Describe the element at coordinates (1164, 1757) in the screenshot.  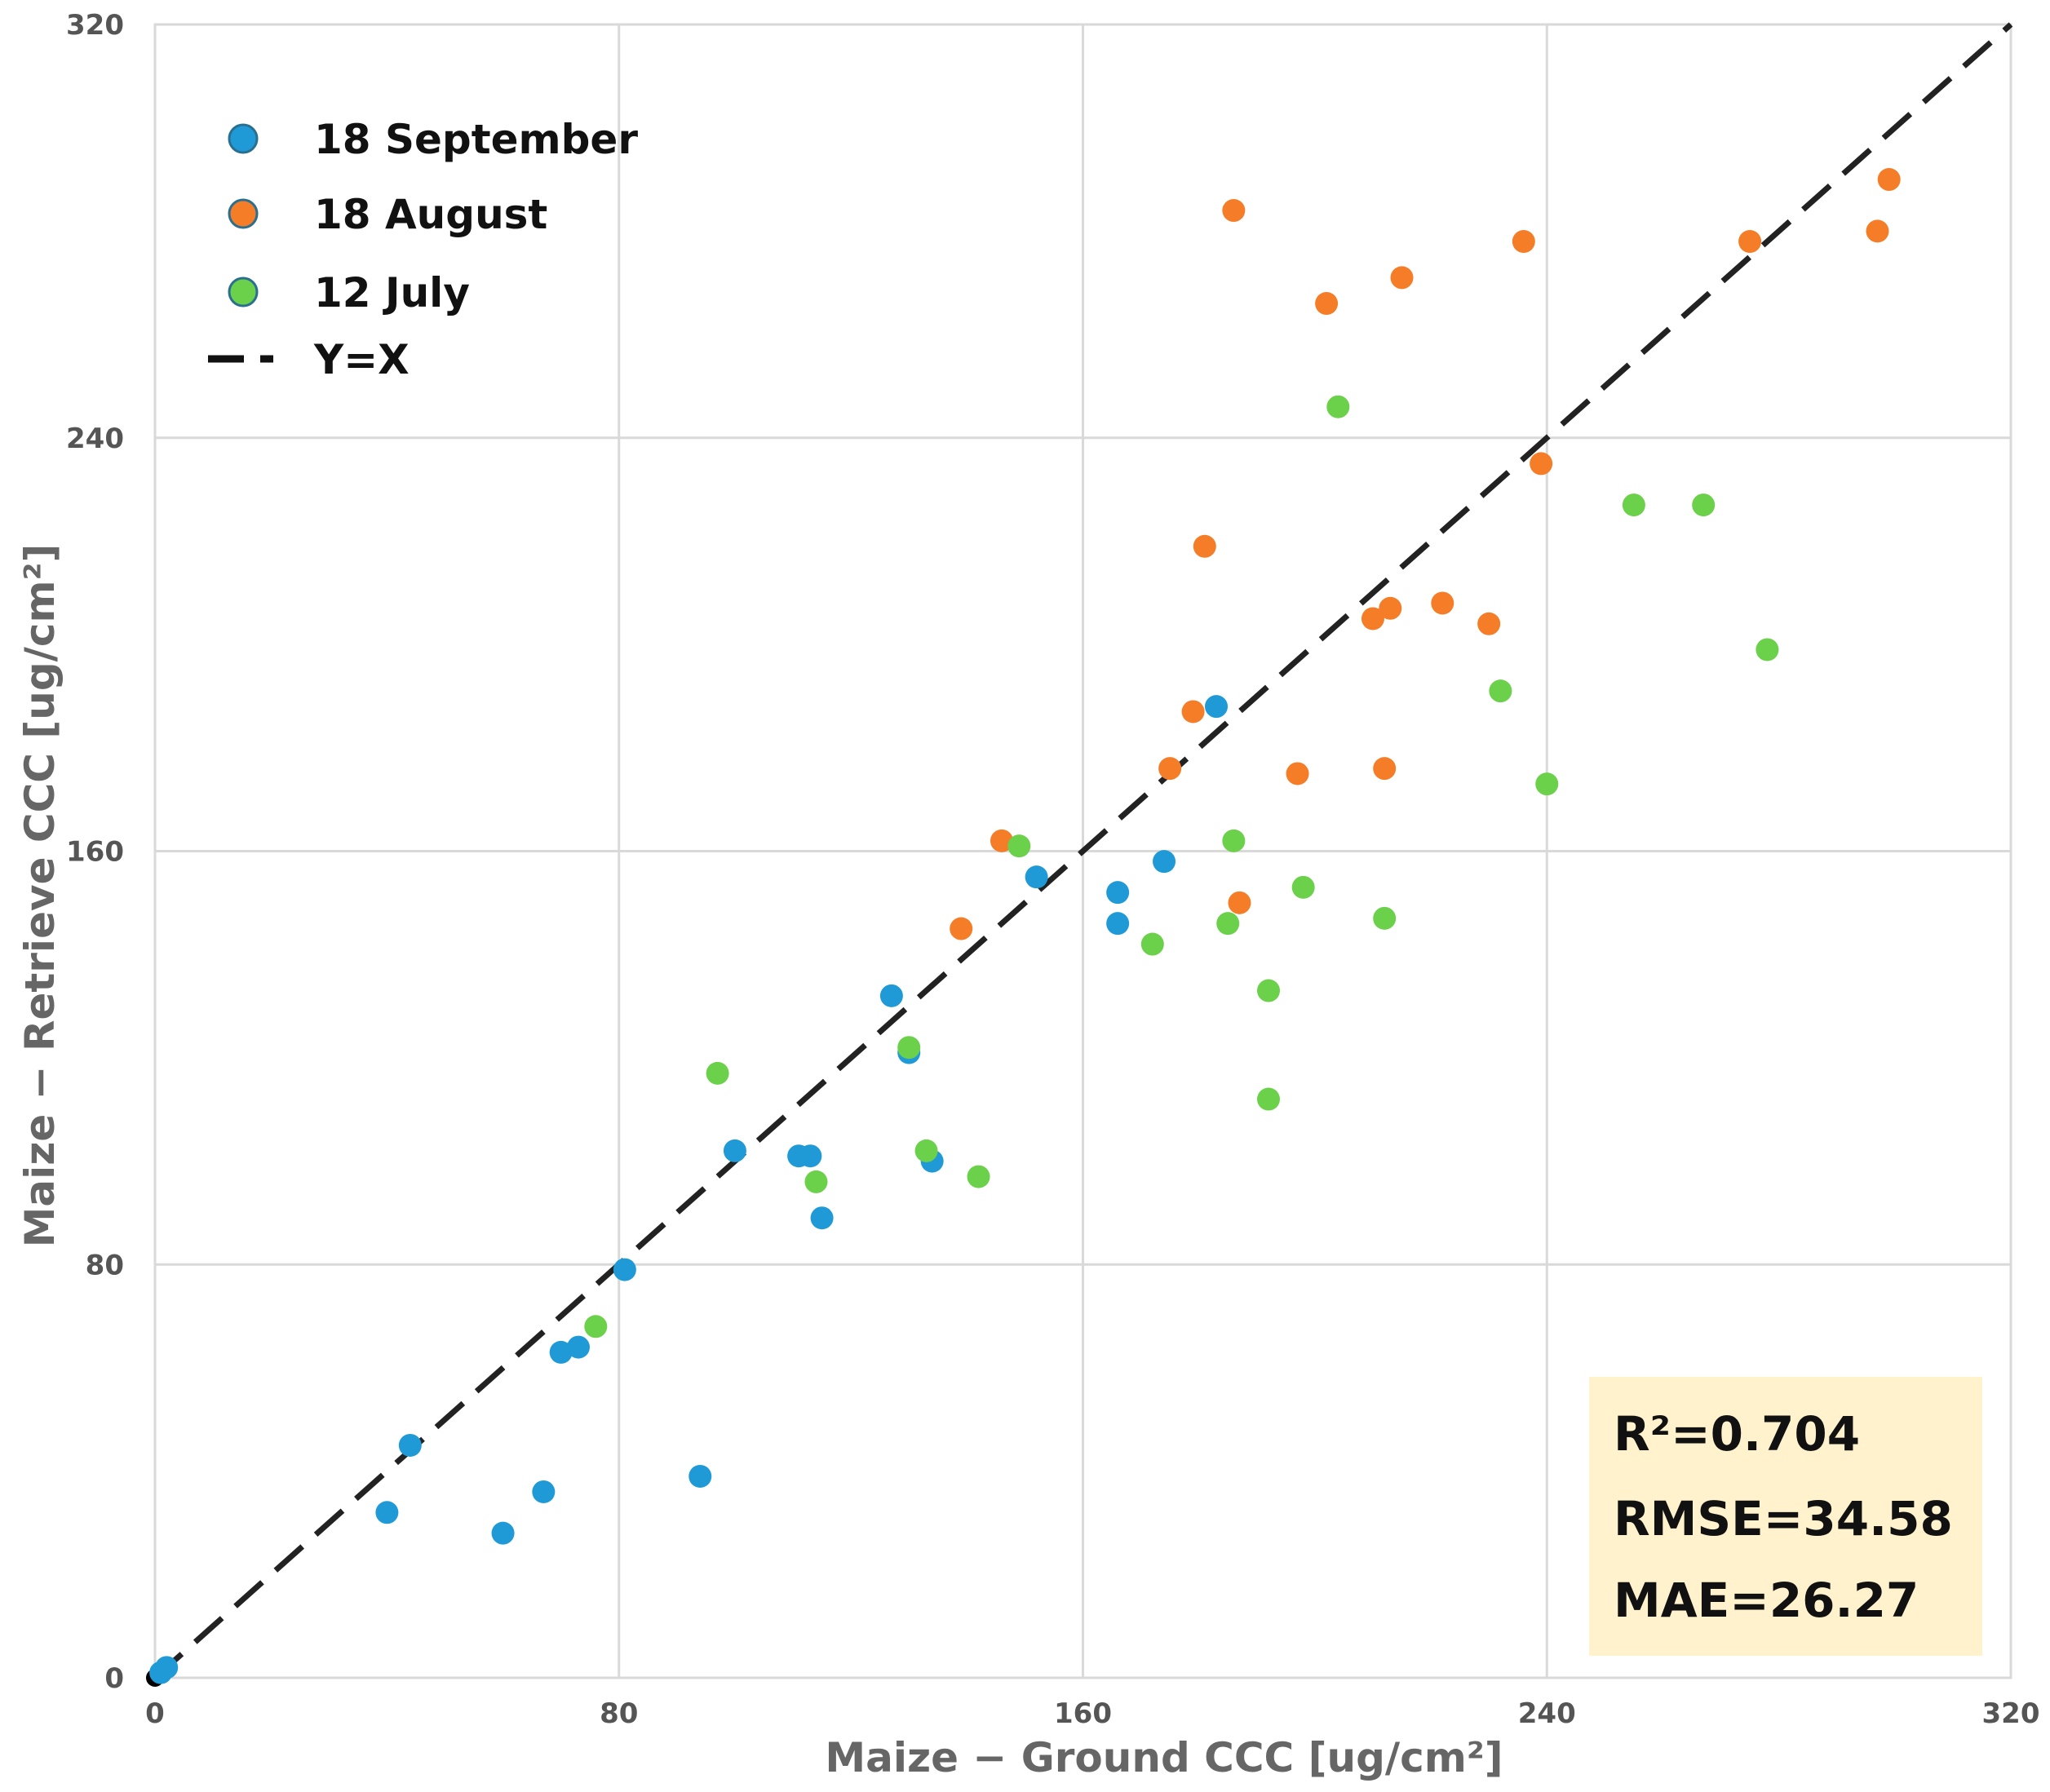
I see `x-axis-title: Maize − Ground CCC [ug/cm²]` at that location.